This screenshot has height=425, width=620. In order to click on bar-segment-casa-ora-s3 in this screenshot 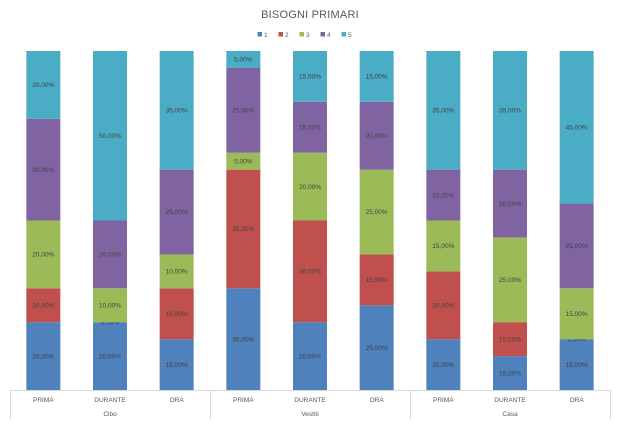, I will do `click(576, 314)`.